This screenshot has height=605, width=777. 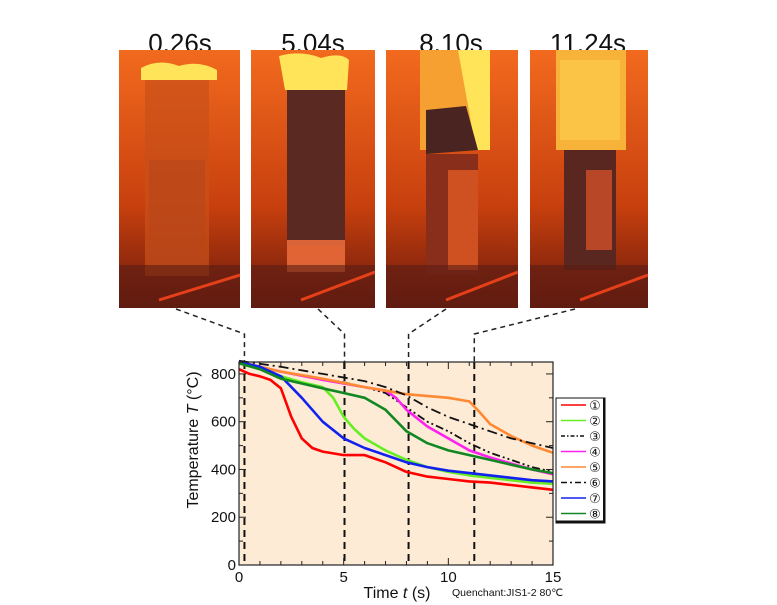 What do you see at coordinates (595, 406) in the screenshot?
I see `legend-label-1: ①` at bounding box center [595, 406].